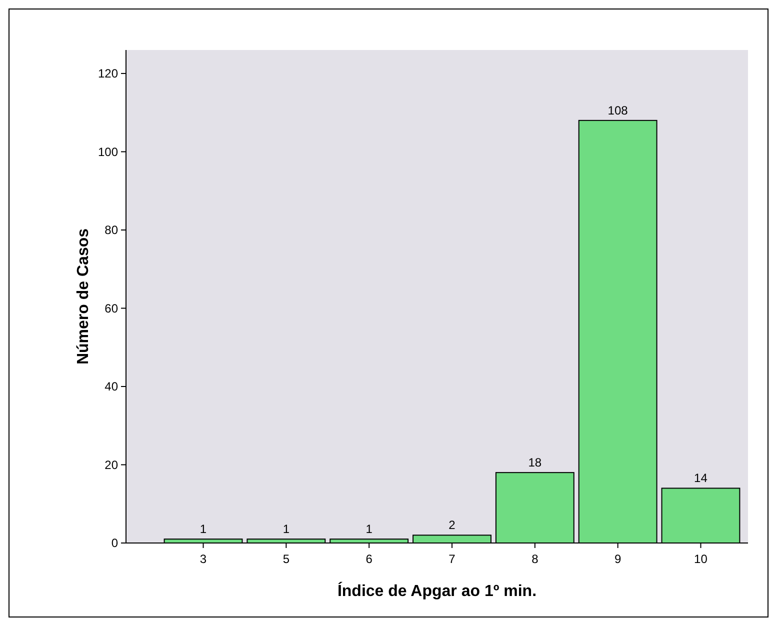 The width and height of the screenshot is (777, 626). Describe the element at coordinates (203, 559) in the screenshot. I see `x-tick-label: 3` at that location.